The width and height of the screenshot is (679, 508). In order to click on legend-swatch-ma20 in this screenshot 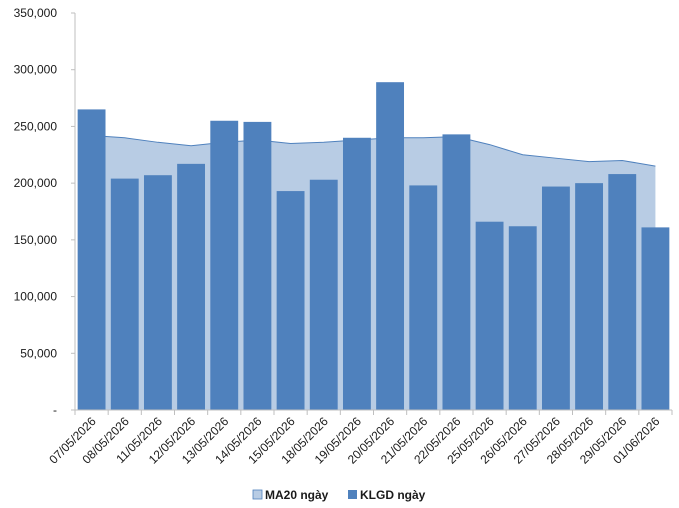, I will do `click(257, 494)`.